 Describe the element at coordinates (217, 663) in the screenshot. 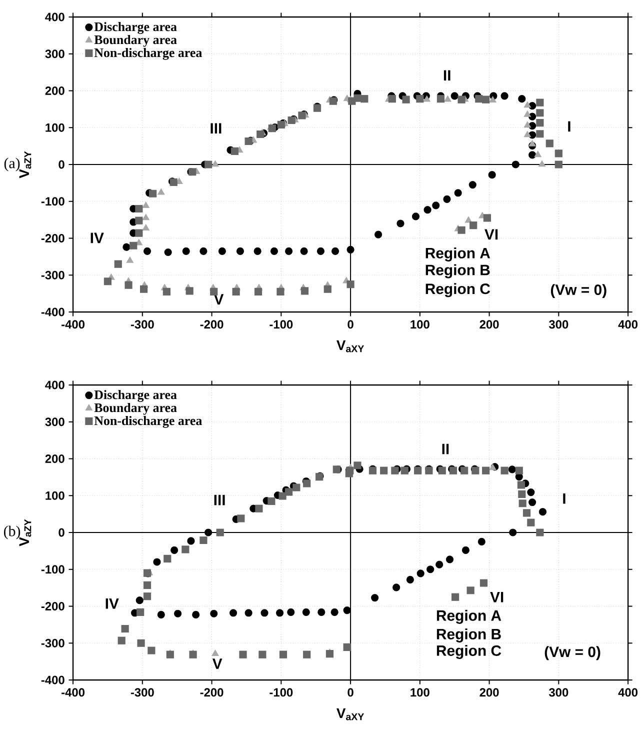

I see `annotation: V` at that location.